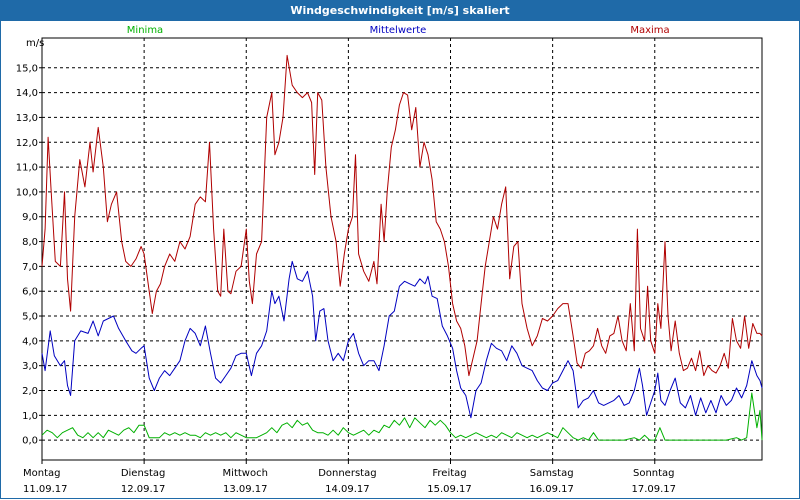 This screenshot has height=500, width=800. Describe the element at coordinates (245, 489) in the screenshot. I see `x-tick-date-label: 13.09.17` at that location.